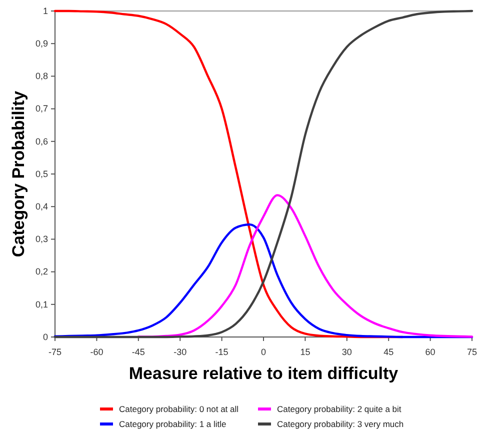  I want to click on y-tick-label: 0,6, so click(41, 141).